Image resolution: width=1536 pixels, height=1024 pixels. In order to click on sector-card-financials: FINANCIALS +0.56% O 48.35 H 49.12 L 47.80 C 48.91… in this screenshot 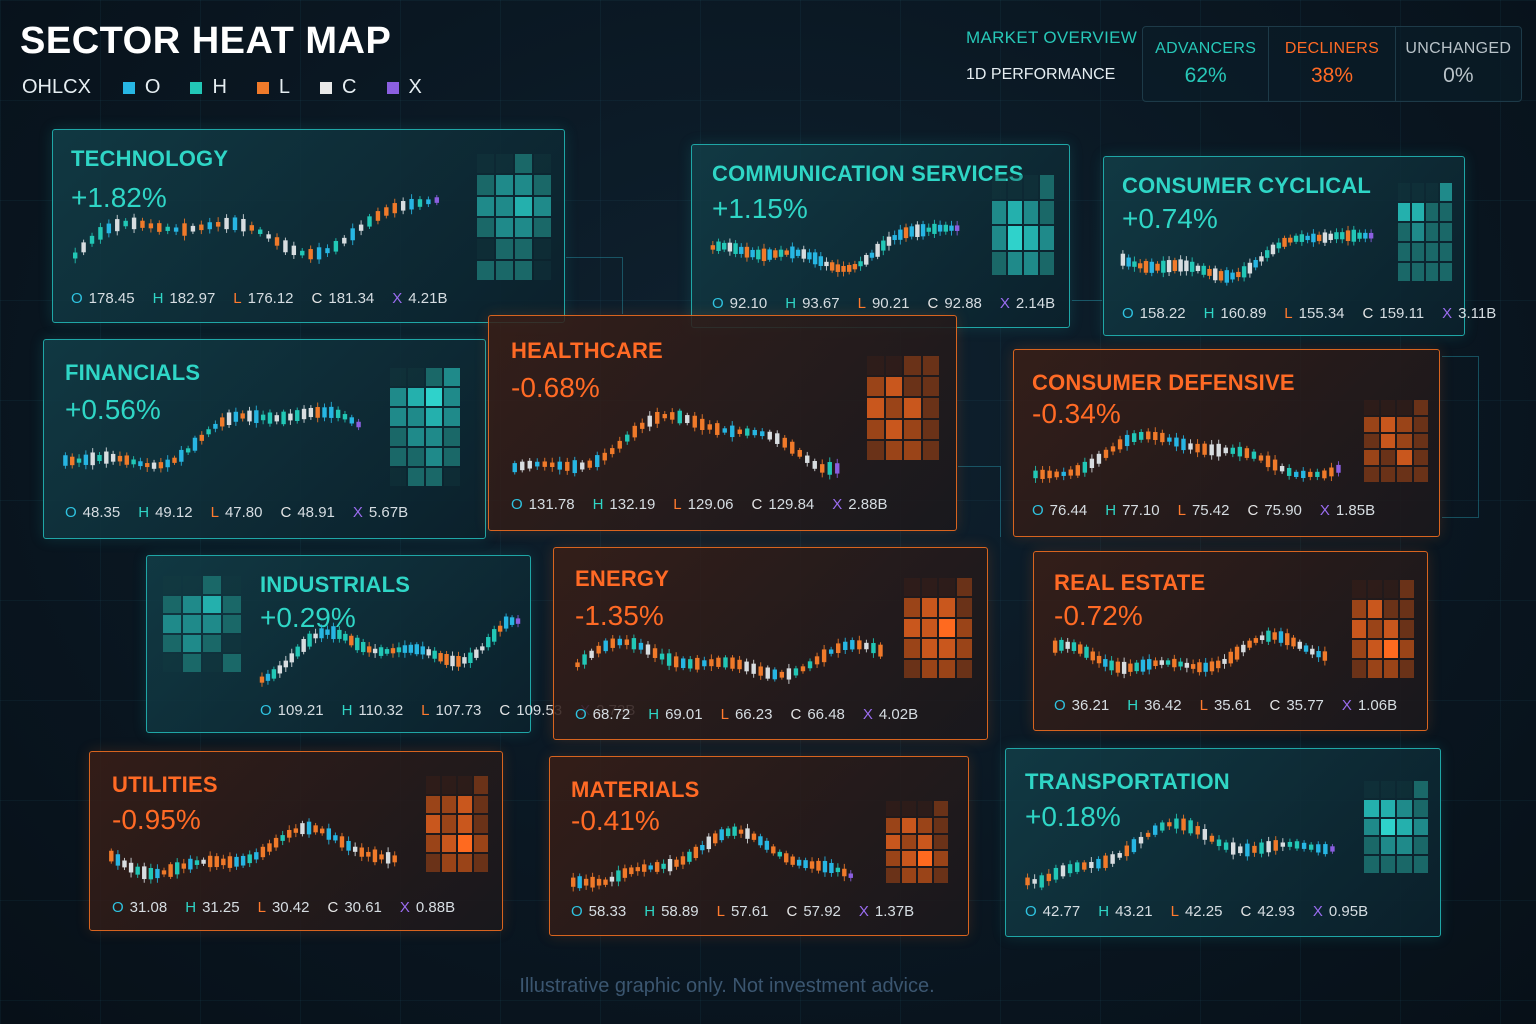, I will do `click(264, 439)`.